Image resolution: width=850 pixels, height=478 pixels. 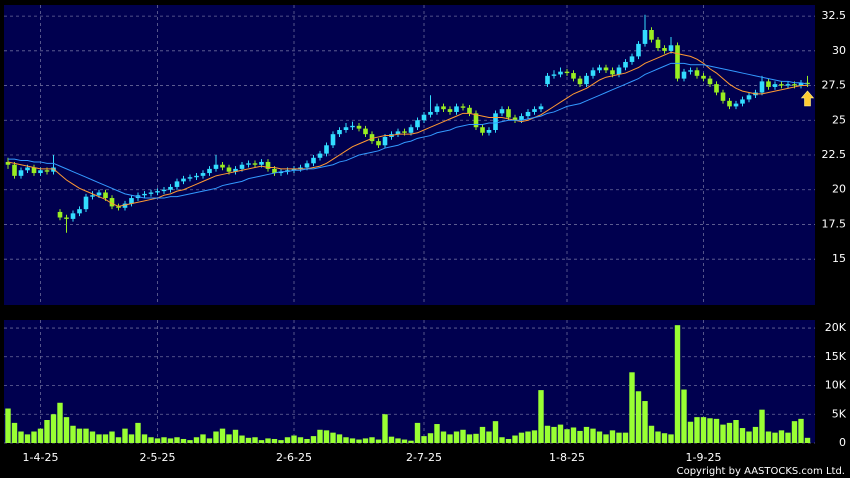 I want to click on y-tick-label: 17.5, so click(x=834, y=223).